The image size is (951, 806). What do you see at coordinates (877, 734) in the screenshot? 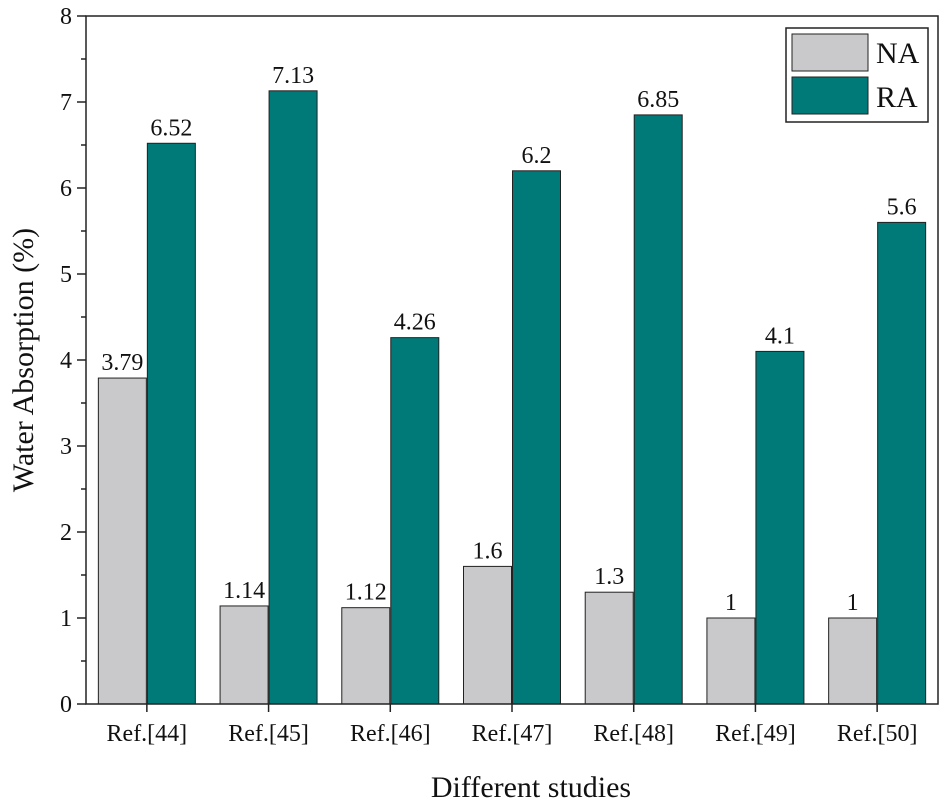
I see `x-tick-label-6: Ref.[50]` at bounding box center [877, 734].